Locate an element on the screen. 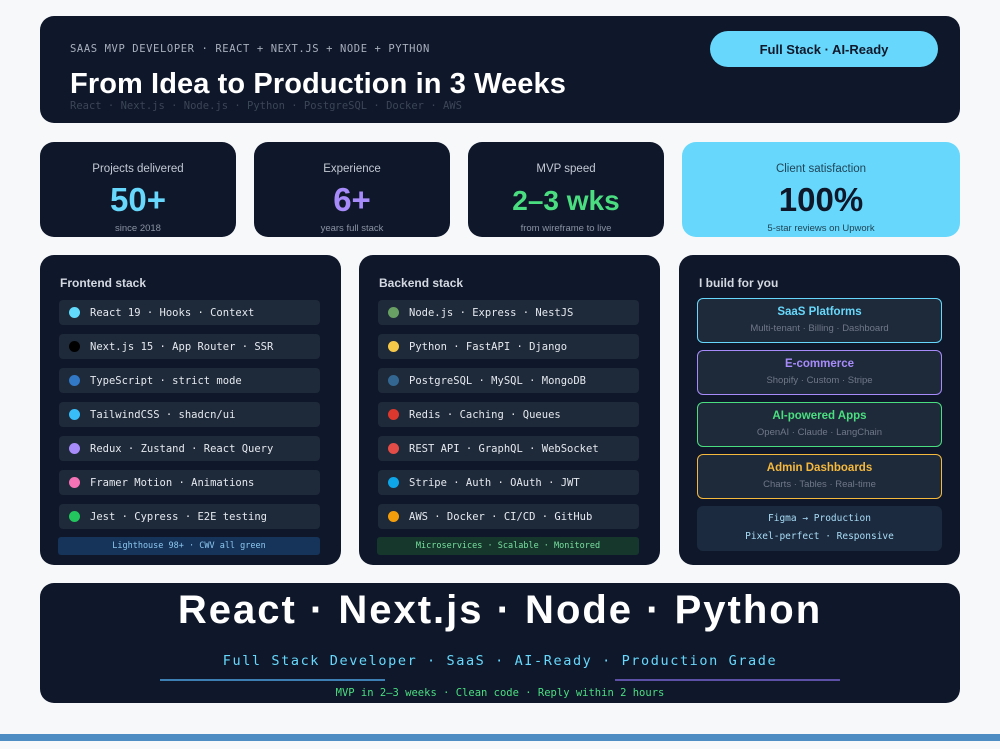  frontend-footer-badge: Lighthouse 98+ · CWV all green is located at coordinates (189, 546).